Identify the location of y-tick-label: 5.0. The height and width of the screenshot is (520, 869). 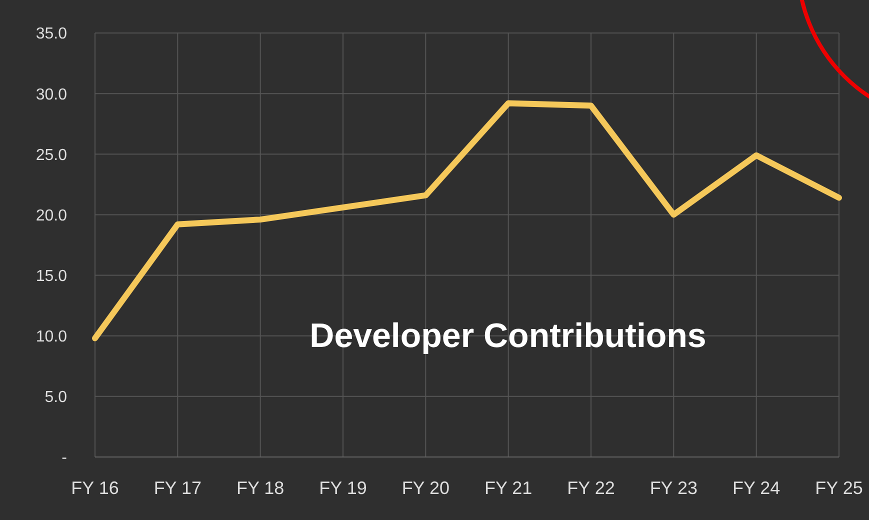
(56, 397).